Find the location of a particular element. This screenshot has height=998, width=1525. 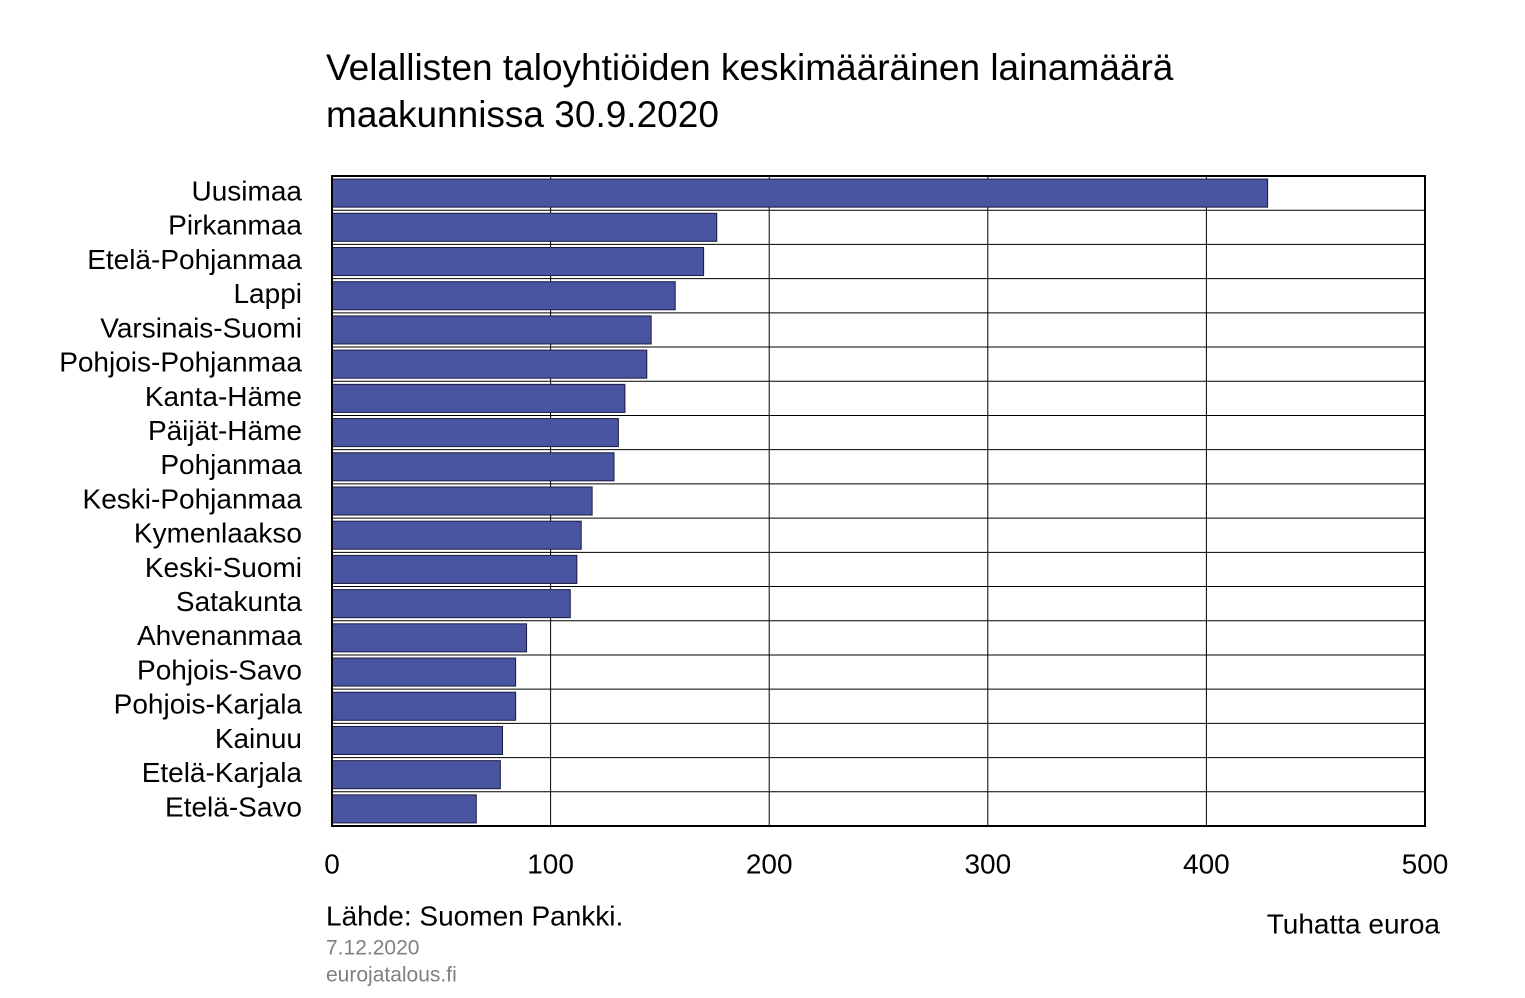

x-axis-label: Tuhatta euroa is located at coordinates (1354, 923).